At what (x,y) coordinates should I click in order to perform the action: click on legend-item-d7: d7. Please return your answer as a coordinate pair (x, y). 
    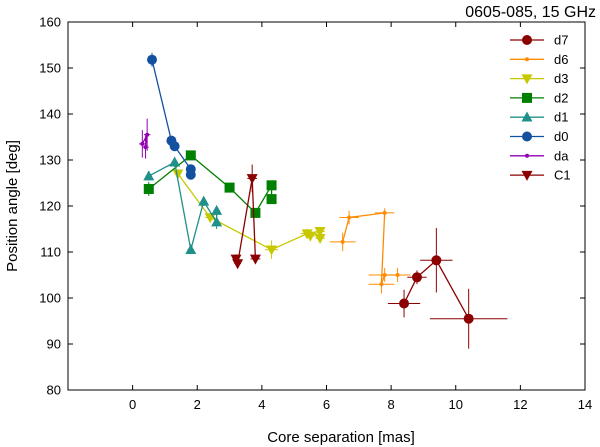
    Looking at the image, I should click on (539, 40).